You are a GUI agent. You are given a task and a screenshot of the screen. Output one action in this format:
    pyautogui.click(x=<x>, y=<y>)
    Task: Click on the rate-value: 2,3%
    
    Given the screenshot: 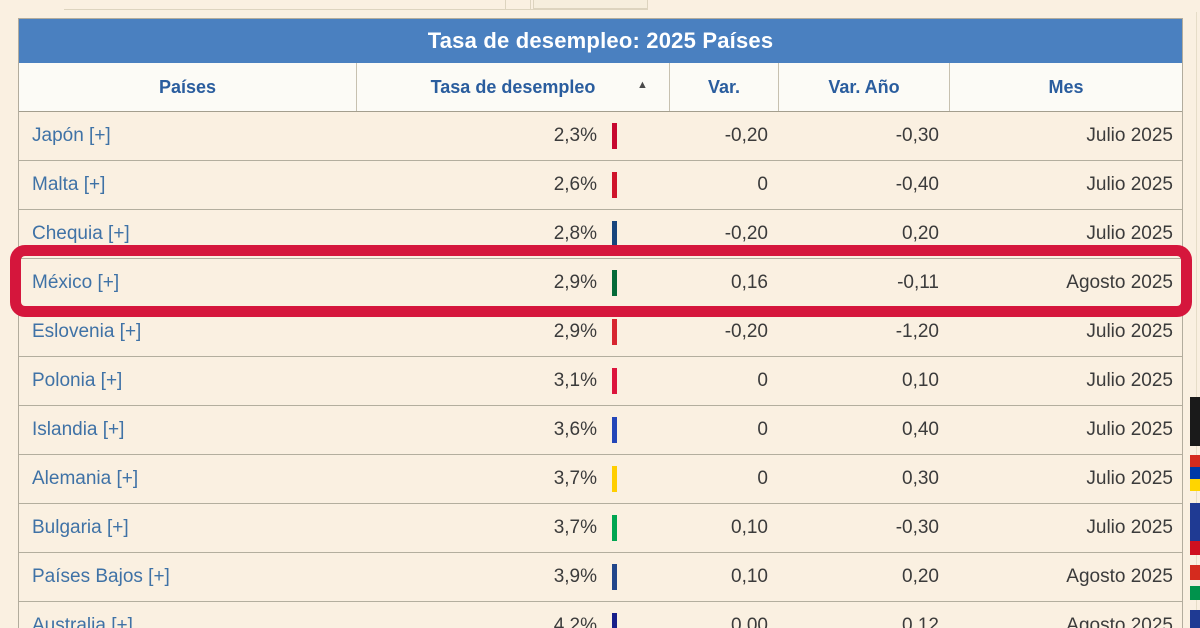 What is the action you would take?
    pyautogui.click(x=575, y=135)
    